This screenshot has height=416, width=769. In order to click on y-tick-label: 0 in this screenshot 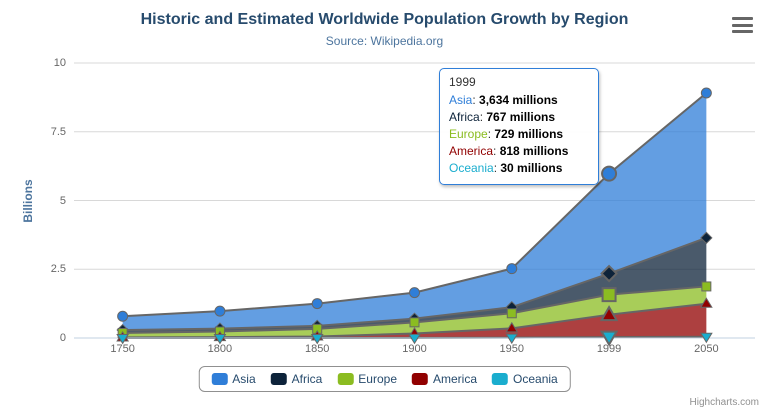, I will do `click(62, 338)`.